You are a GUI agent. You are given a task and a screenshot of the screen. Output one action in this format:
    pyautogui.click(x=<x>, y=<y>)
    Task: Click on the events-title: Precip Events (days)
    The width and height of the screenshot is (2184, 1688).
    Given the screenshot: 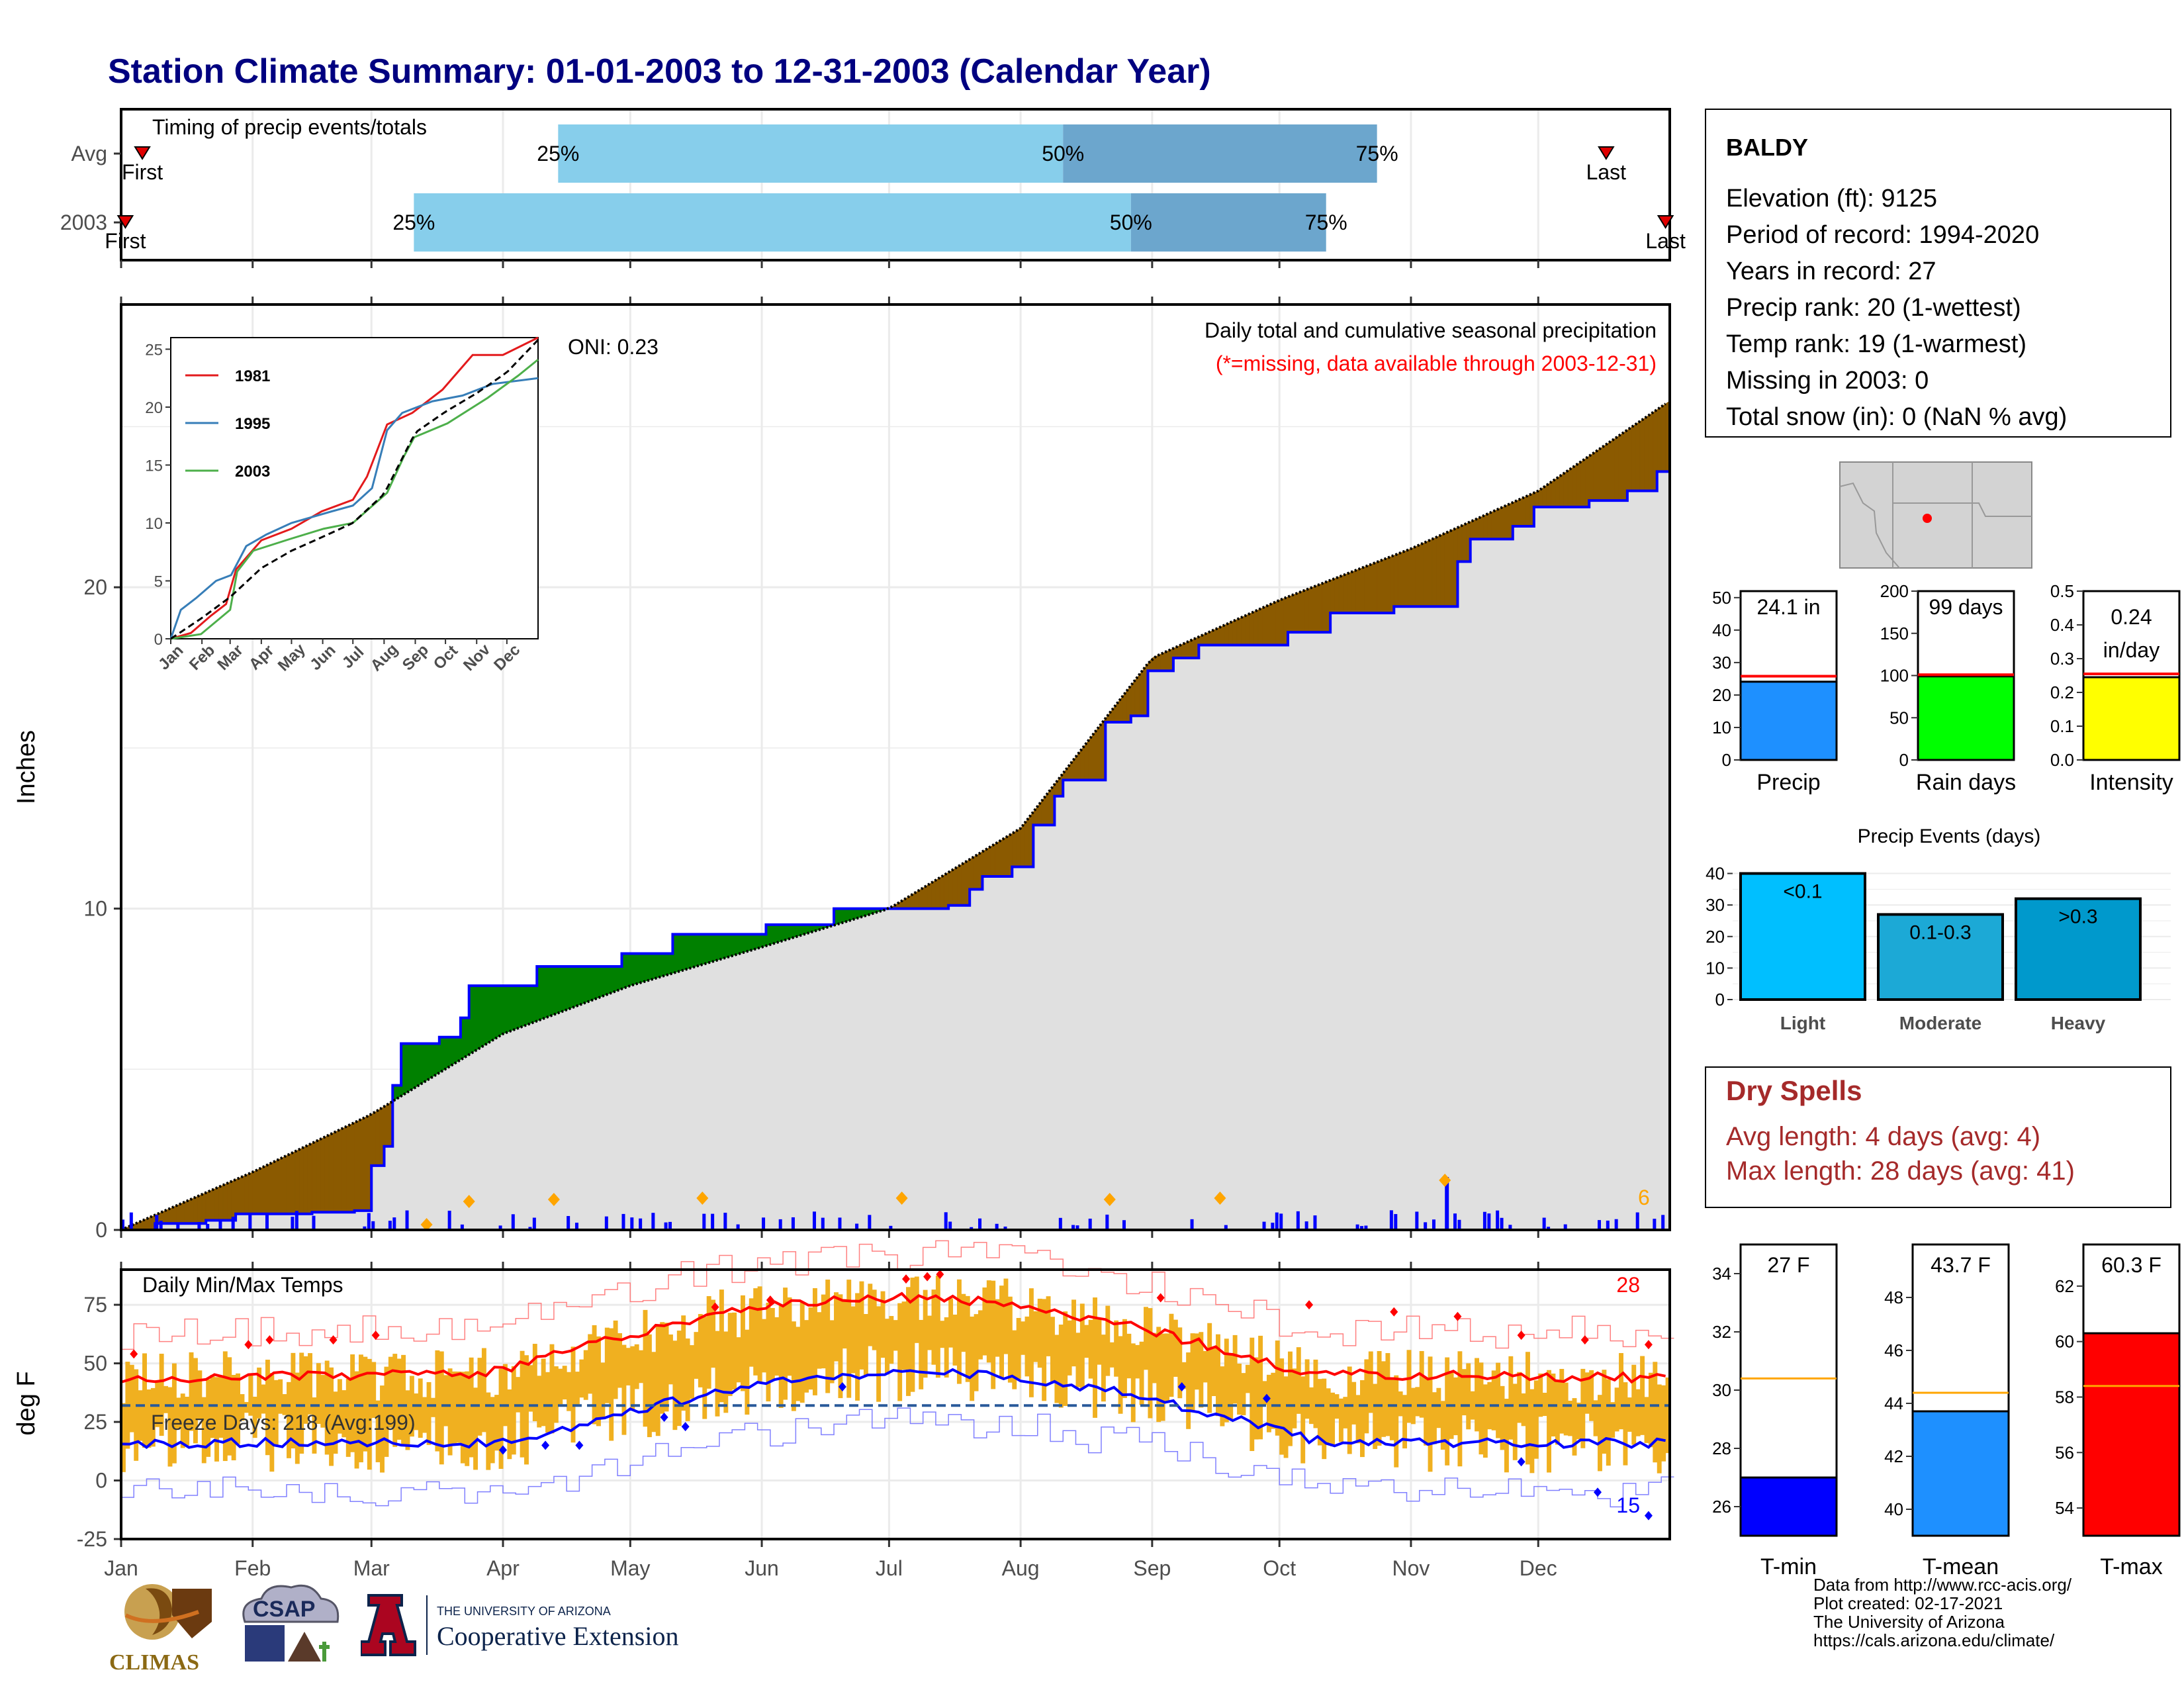 What is the action you would take?
    pyautogui.click(x=1949, y=836)
    